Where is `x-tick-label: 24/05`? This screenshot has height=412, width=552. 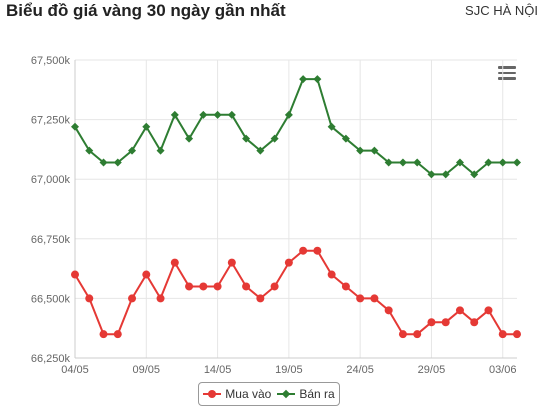 x-tick-label: 24/05 is located at coordinates (360, 370).